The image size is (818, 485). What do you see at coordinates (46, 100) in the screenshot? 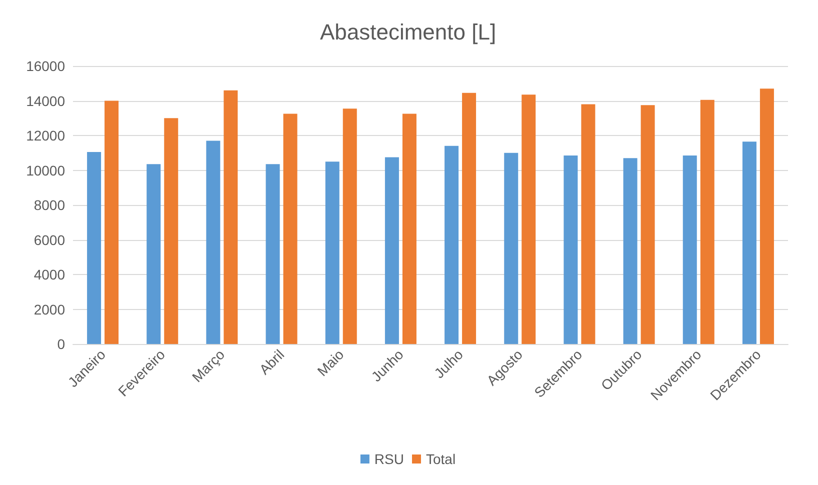
I see `y-tick-label: 14000` at bounding box center [46, 100].